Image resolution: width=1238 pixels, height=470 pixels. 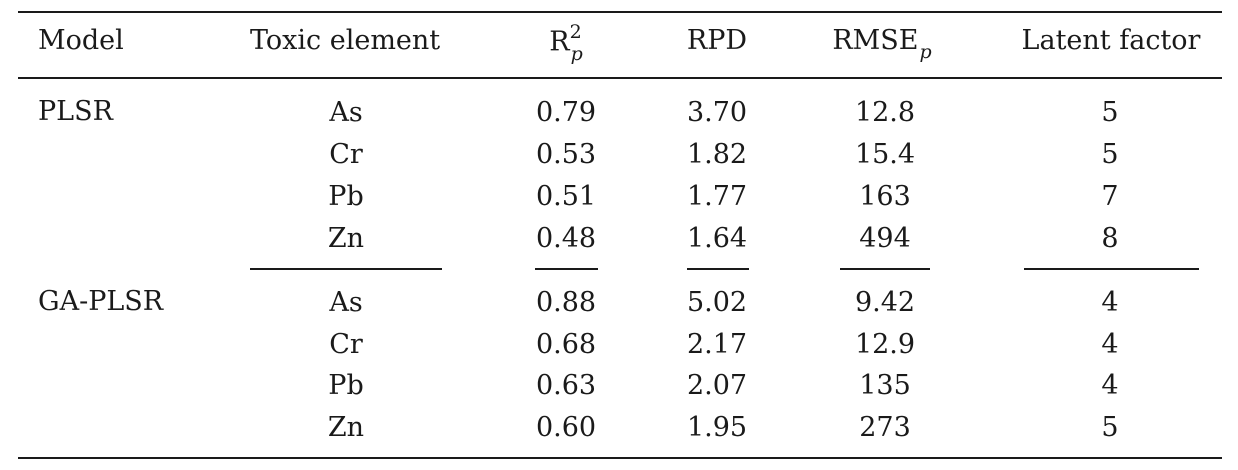 I want to click on cell-r2p: 0.51, so click(x=566, y=196).